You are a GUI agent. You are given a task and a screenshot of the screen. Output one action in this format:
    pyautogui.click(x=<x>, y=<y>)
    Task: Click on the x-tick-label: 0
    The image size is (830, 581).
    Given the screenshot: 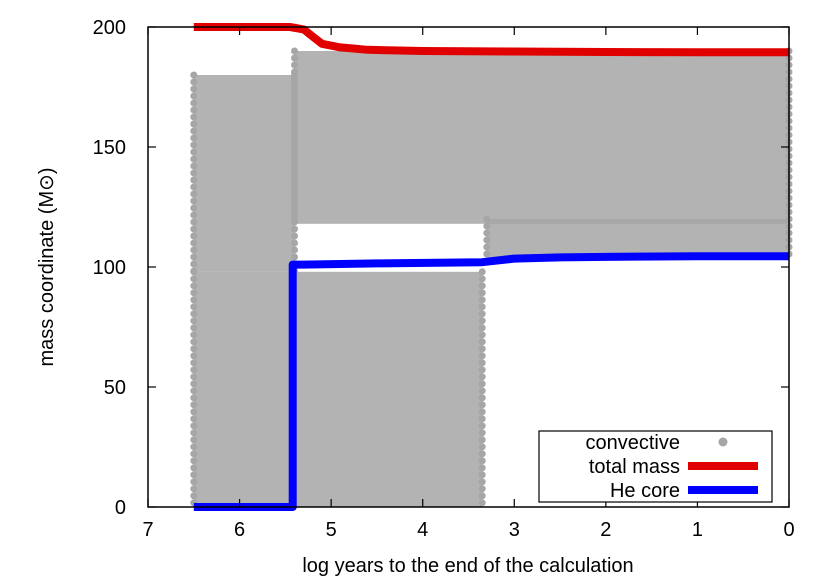 What is the action you would take?
    pyautogui.click(x=788, y=530)
    